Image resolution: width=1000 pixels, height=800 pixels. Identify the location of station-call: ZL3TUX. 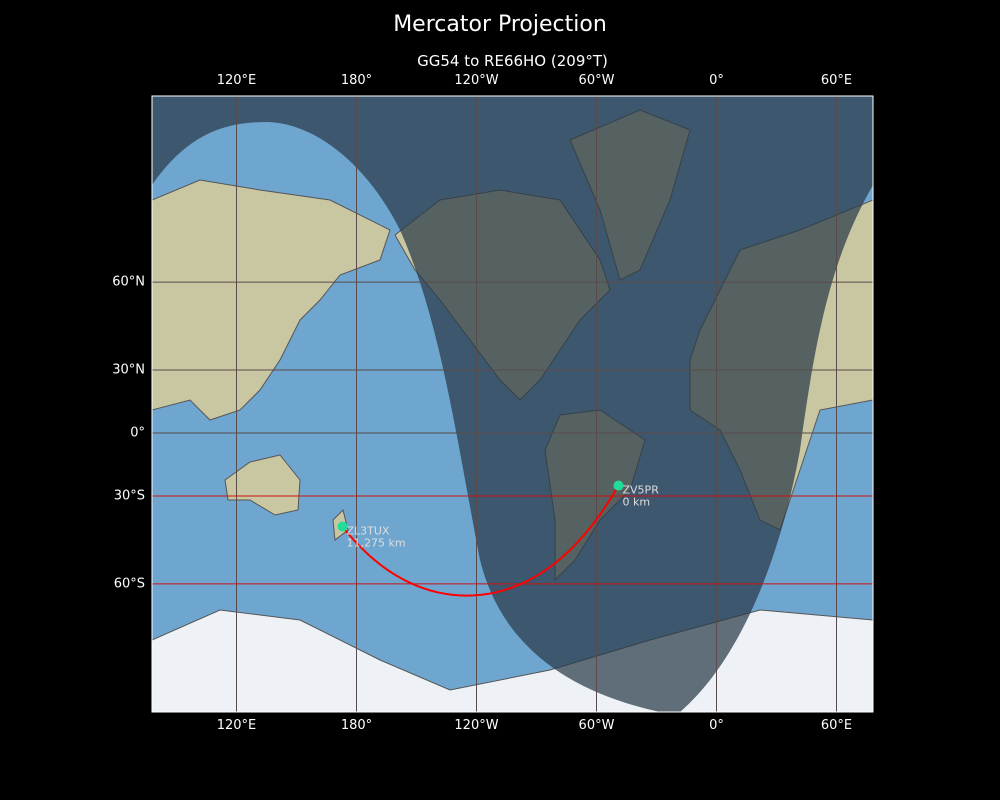
(368, 531).